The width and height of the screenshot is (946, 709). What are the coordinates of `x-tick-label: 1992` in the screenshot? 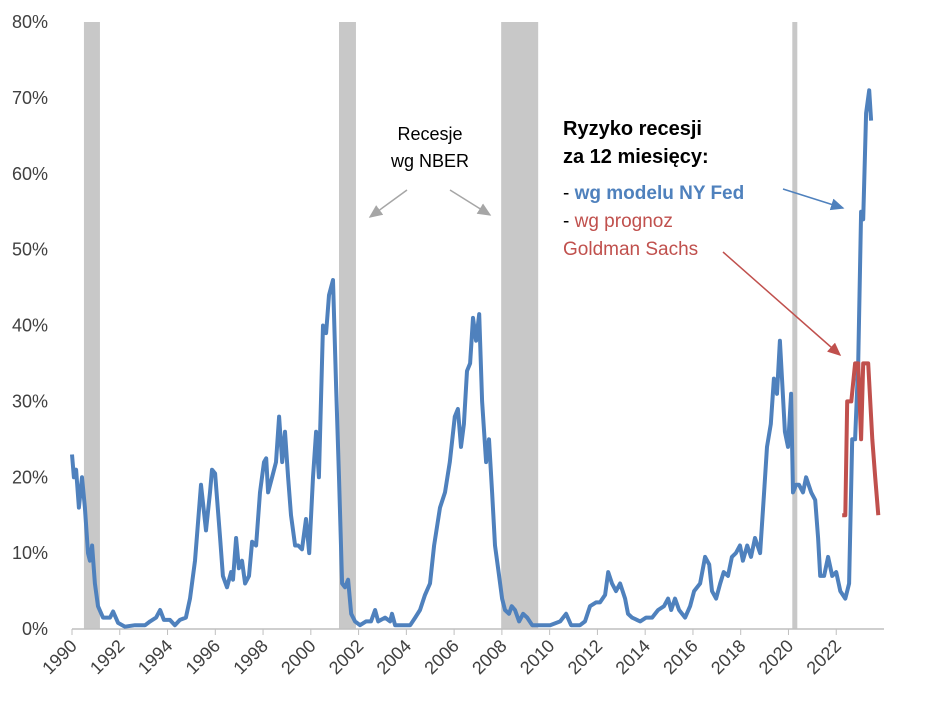 It's located at (107, 657).